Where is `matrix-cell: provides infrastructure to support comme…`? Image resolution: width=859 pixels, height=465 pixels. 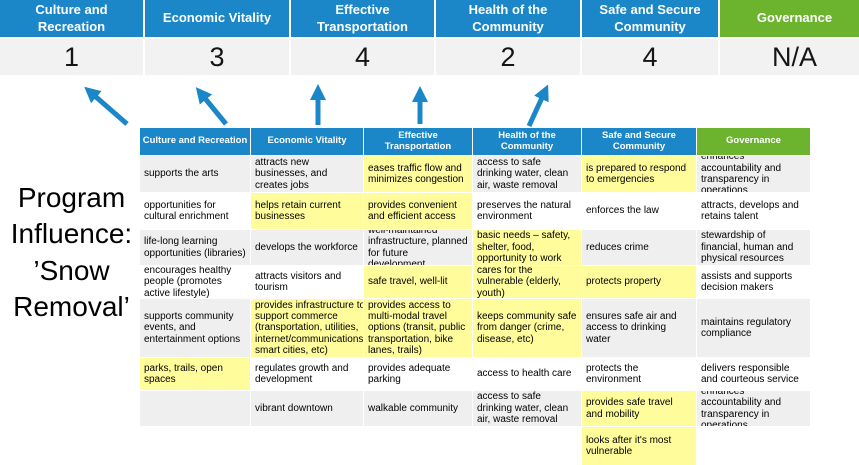 matrix-cell: provides infrastructure to support comme… is located at coordinates (307, 328).